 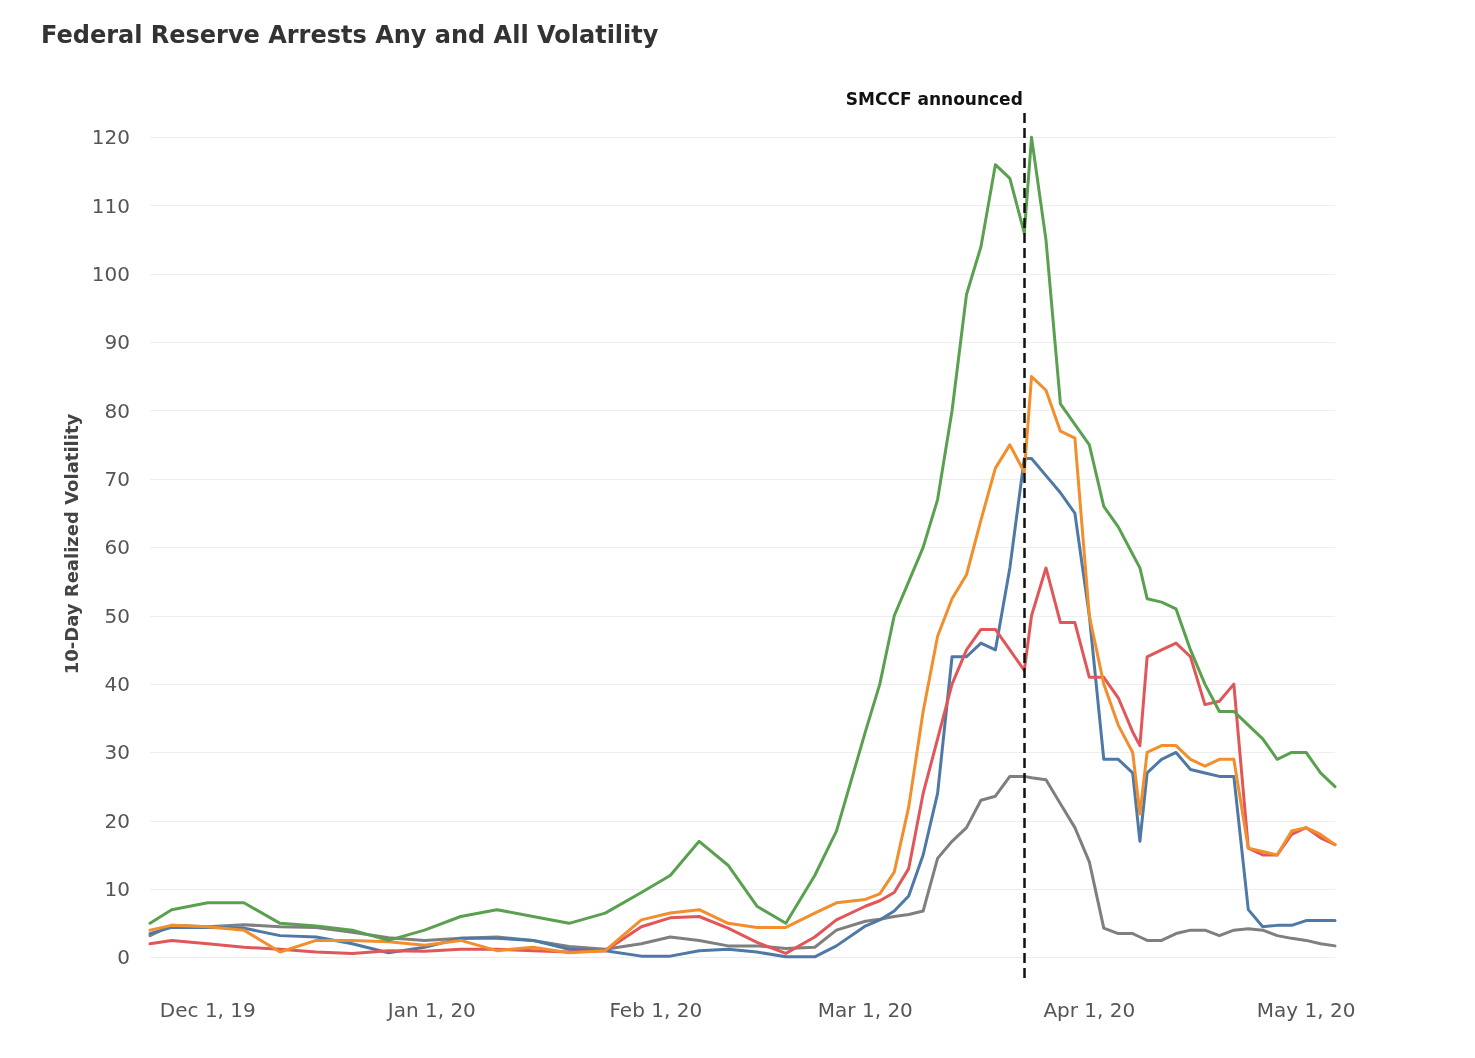 I want to click on x-tick-label: Apr 1, 20, so click(x=1089, y=1010).